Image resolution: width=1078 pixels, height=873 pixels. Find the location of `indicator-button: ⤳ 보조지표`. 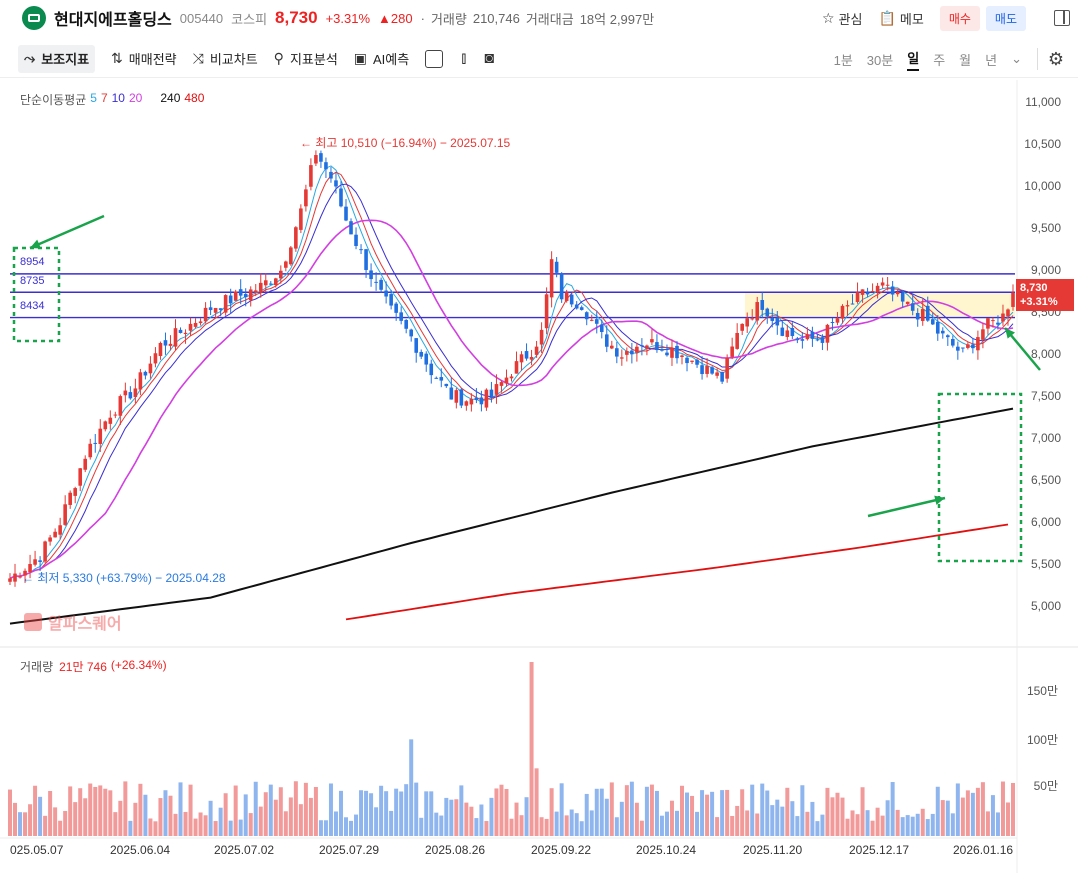

indicator-button: ⤳ 보조지표 is located at coordinates (57, 58).